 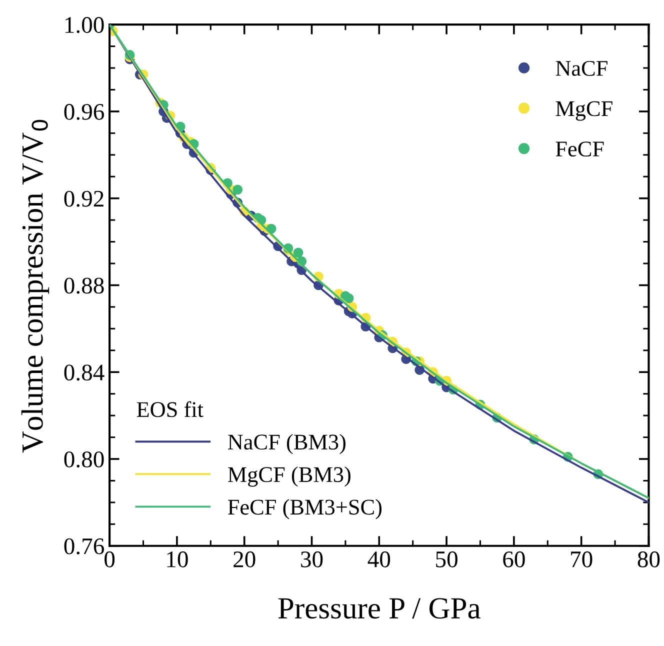 I want to click on legend-label: FeCF, so click(x=580, y=149).